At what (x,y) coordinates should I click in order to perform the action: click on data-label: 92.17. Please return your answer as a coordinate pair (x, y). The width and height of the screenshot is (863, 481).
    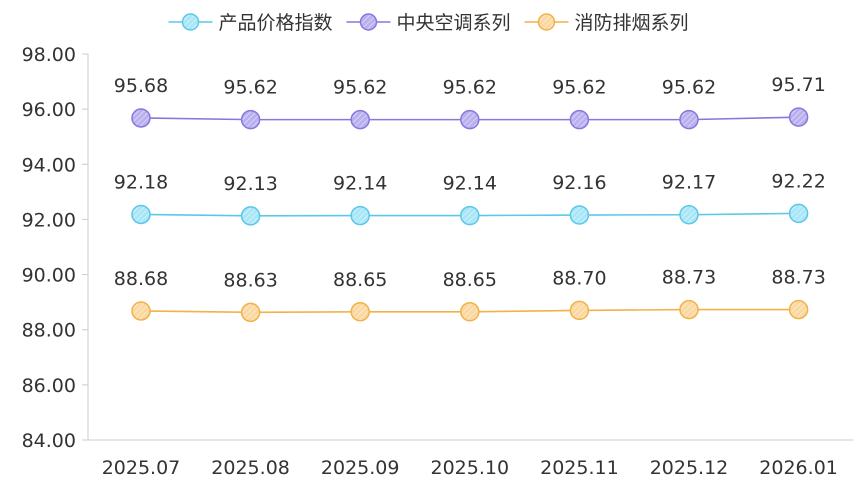
    Looking at the image, I should click on (689, 183).